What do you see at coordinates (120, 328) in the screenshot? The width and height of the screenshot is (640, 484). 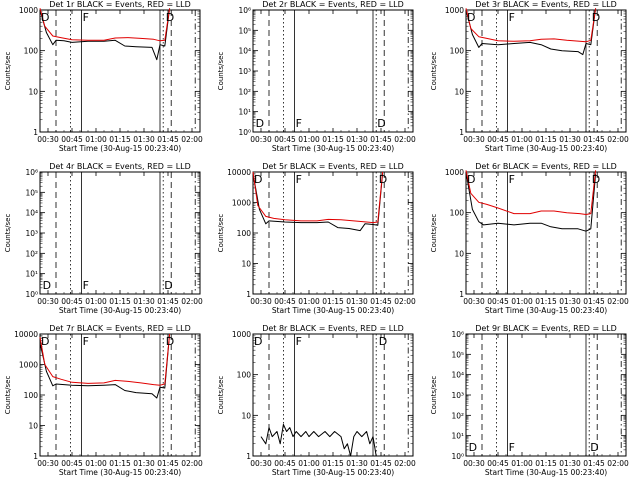 I see `panel-title: Det 7r BLACK = Events, RED = LLD` at bounding box center [120, 328].